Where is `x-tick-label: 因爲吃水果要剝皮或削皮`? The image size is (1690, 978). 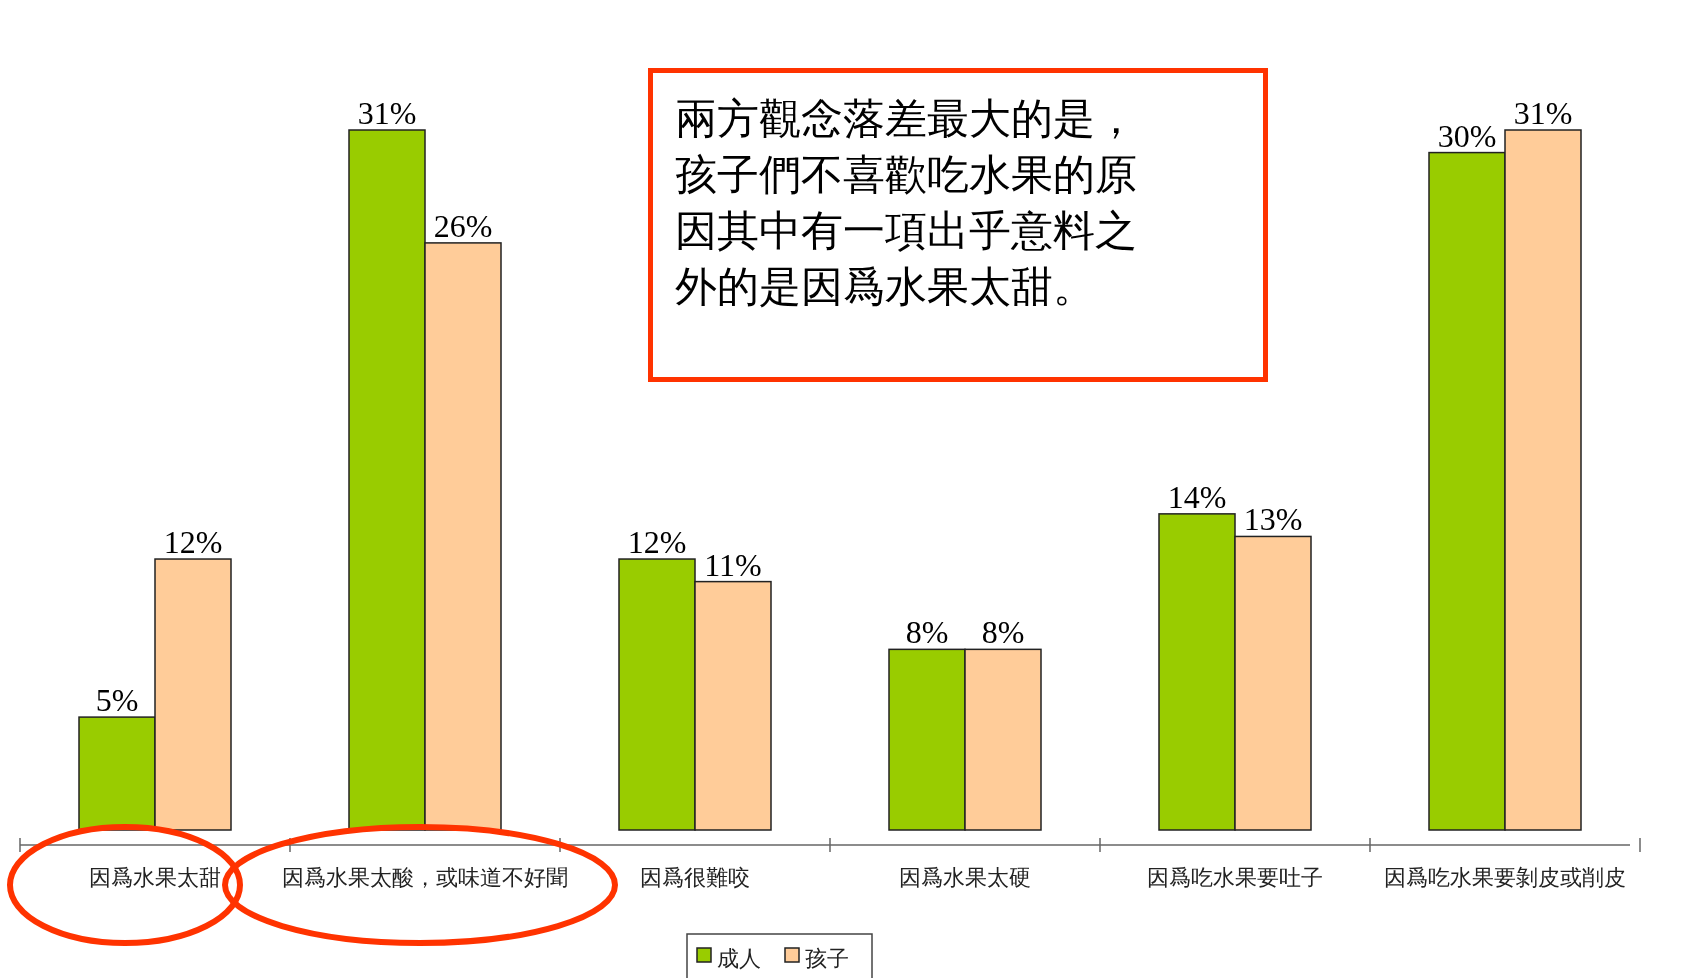 x-tick-label: 因爲吃水果要剝皮或削皮 is located at coordinates (1505, 877).